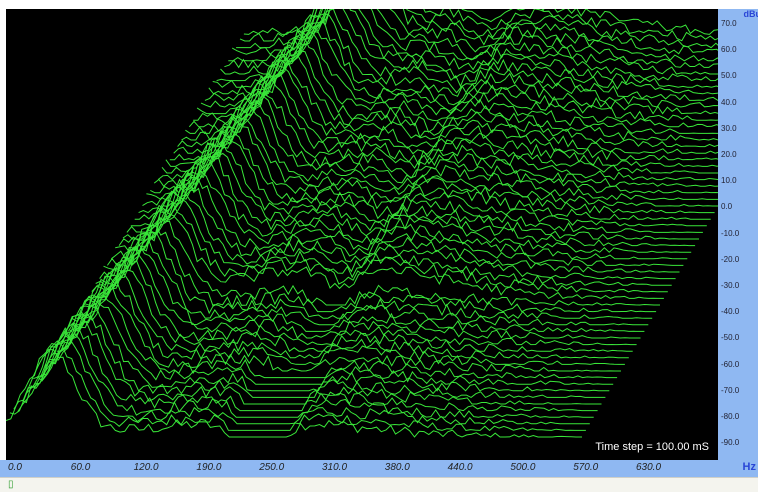 Image resolution: width=758 pixels, height=492 pixels. What do you see at coordinates (652, 447) in the screenshot?
I see `time-step-label: Time step = 100.00 mS` at bounding box center [652, 447].